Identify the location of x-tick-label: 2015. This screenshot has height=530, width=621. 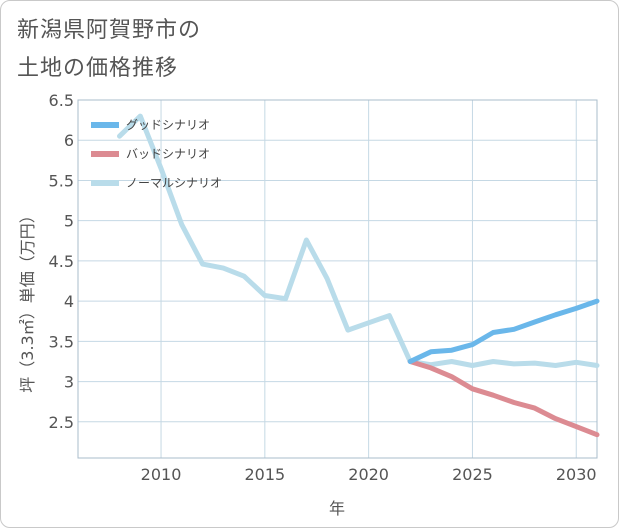
(264, 474).